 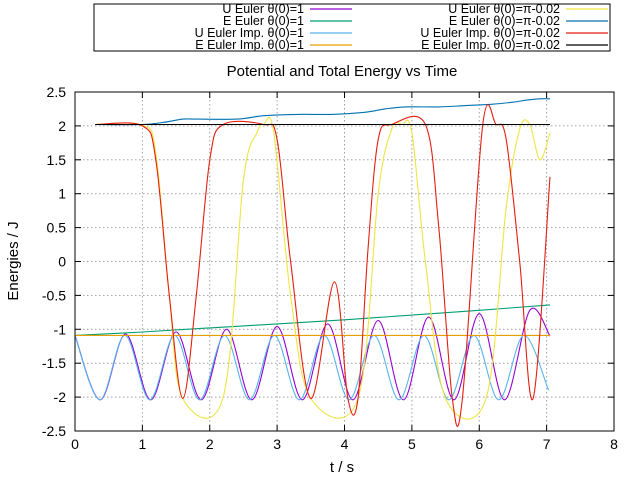 What do you see at coordinates (57, 160) in the screenshot?
I see `y-tick-label: 1.5` at bounding box center [57, 160].